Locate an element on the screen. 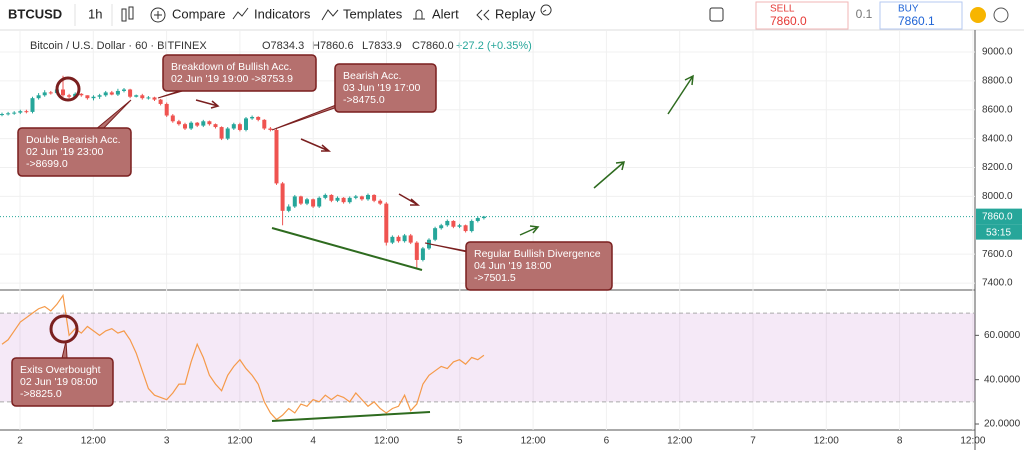 This screenshot has height=455, width=1024. last-price-label: 7860.0 is located at coordinates (997, 216).